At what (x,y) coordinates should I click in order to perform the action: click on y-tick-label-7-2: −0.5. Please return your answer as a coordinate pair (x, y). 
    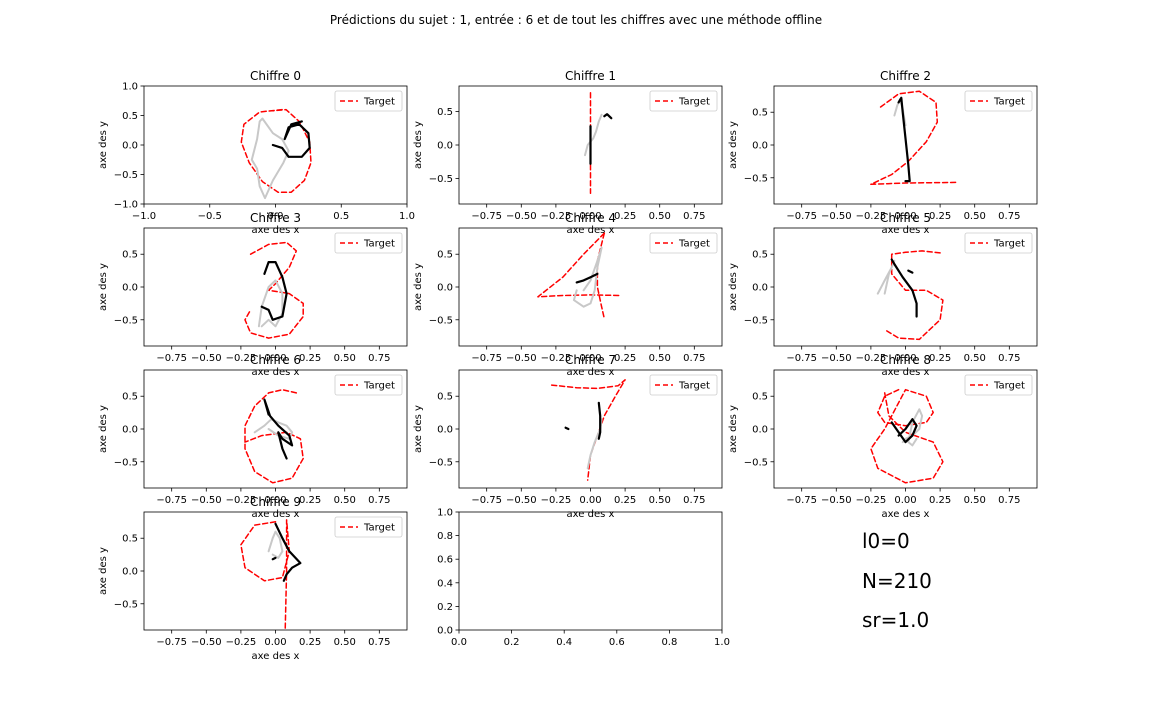
    Looking at the image, I should click on (441, 462).